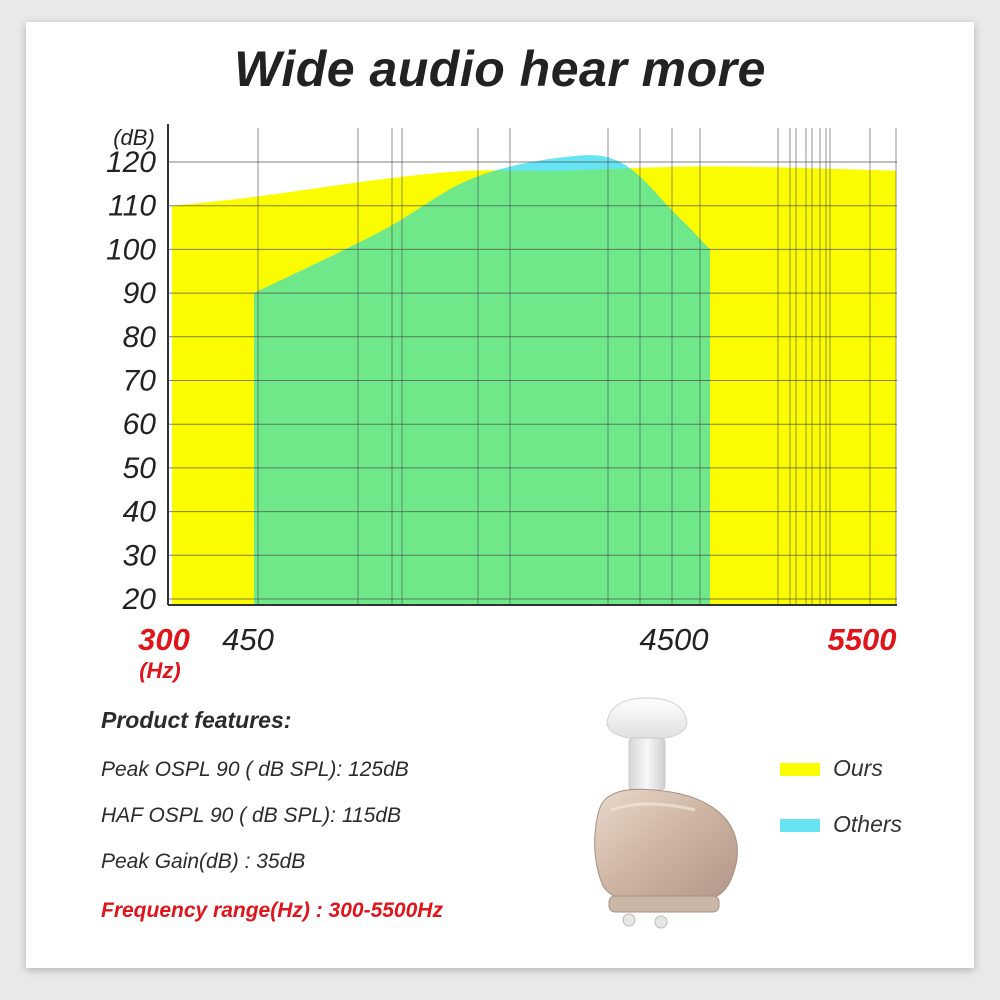 Image resolution: width=1000 pixels, height=1000 pixels. I want to click on x-tick-label: 5500, so click(862, 639).